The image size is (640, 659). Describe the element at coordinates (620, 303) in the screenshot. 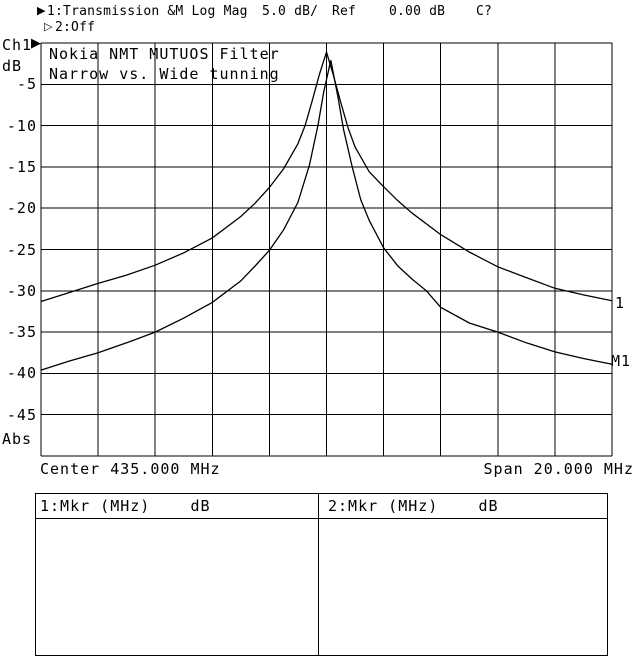

I see `trace1-end-label: 1` at that location.